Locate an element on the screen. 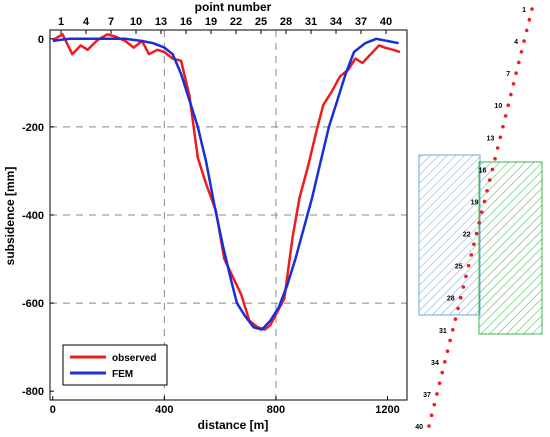 This screenshot has width=550, height=437. section-point-label: 34 is located at coordinates (435, 363).